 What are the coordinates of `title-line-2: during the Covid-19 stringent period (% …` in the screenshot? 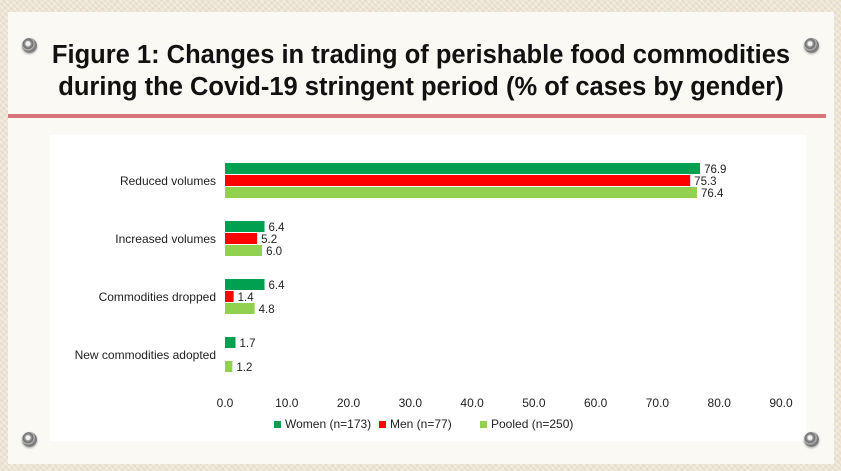 It's located at (421, 87).